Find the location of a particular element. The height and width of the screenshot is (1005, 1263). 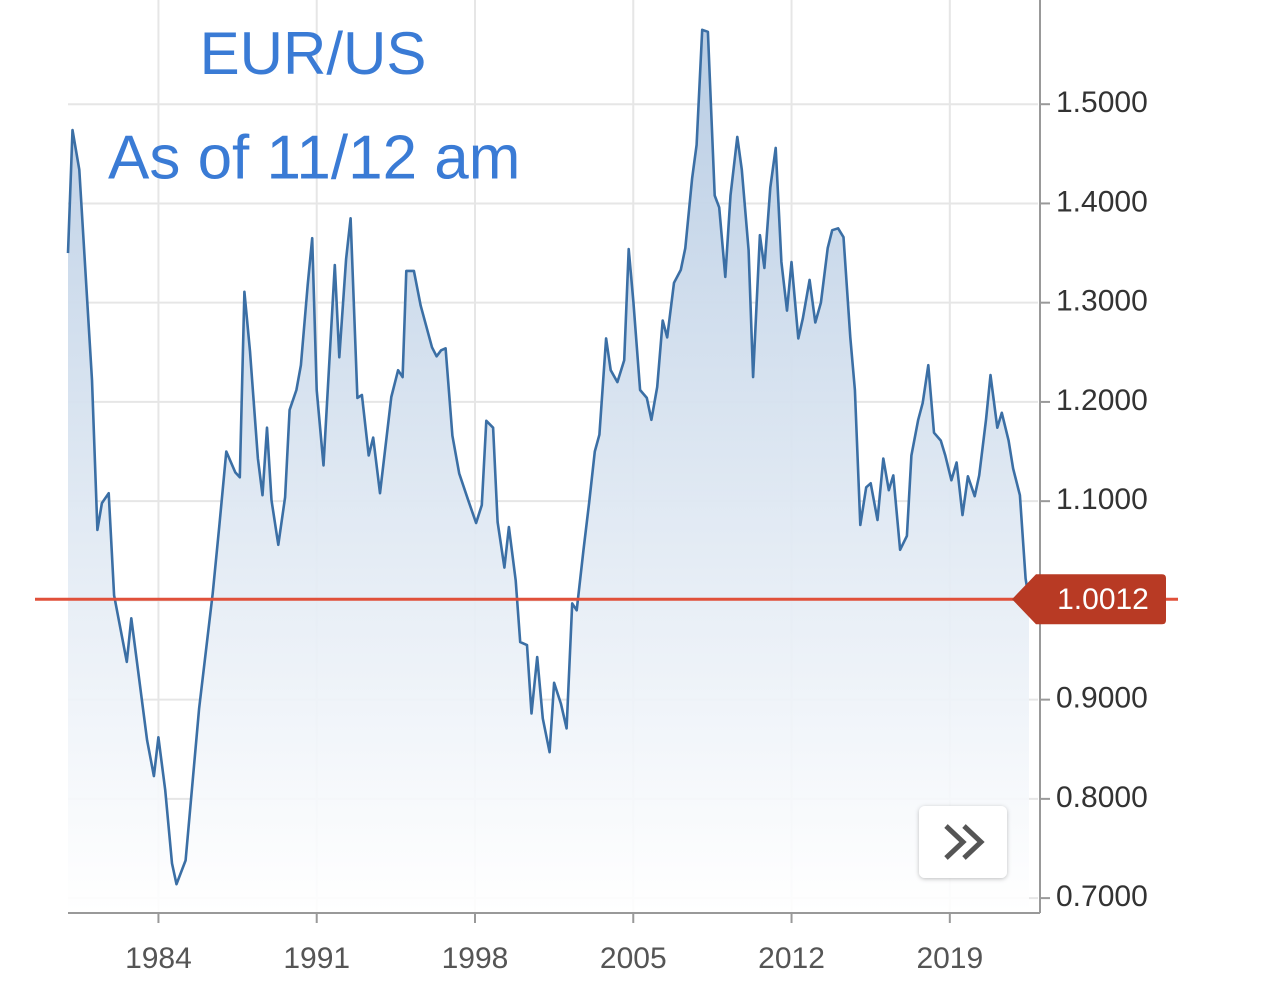

y-tick-label: 1.2000 is located at coordinates (1102, 400).